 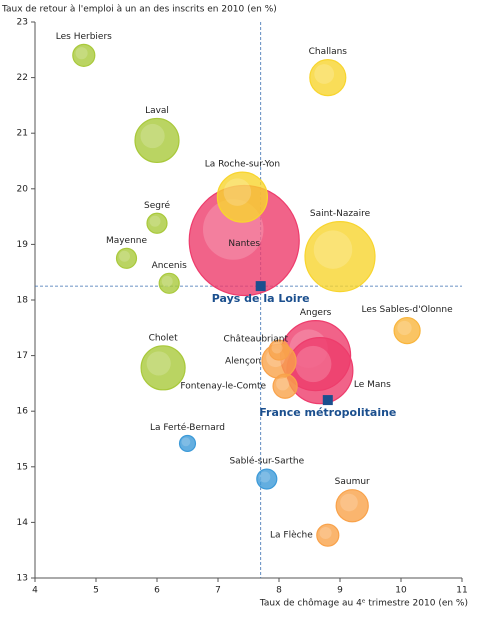 I want to click on bubble-label: Mayenne, so click(x=127, y=241).